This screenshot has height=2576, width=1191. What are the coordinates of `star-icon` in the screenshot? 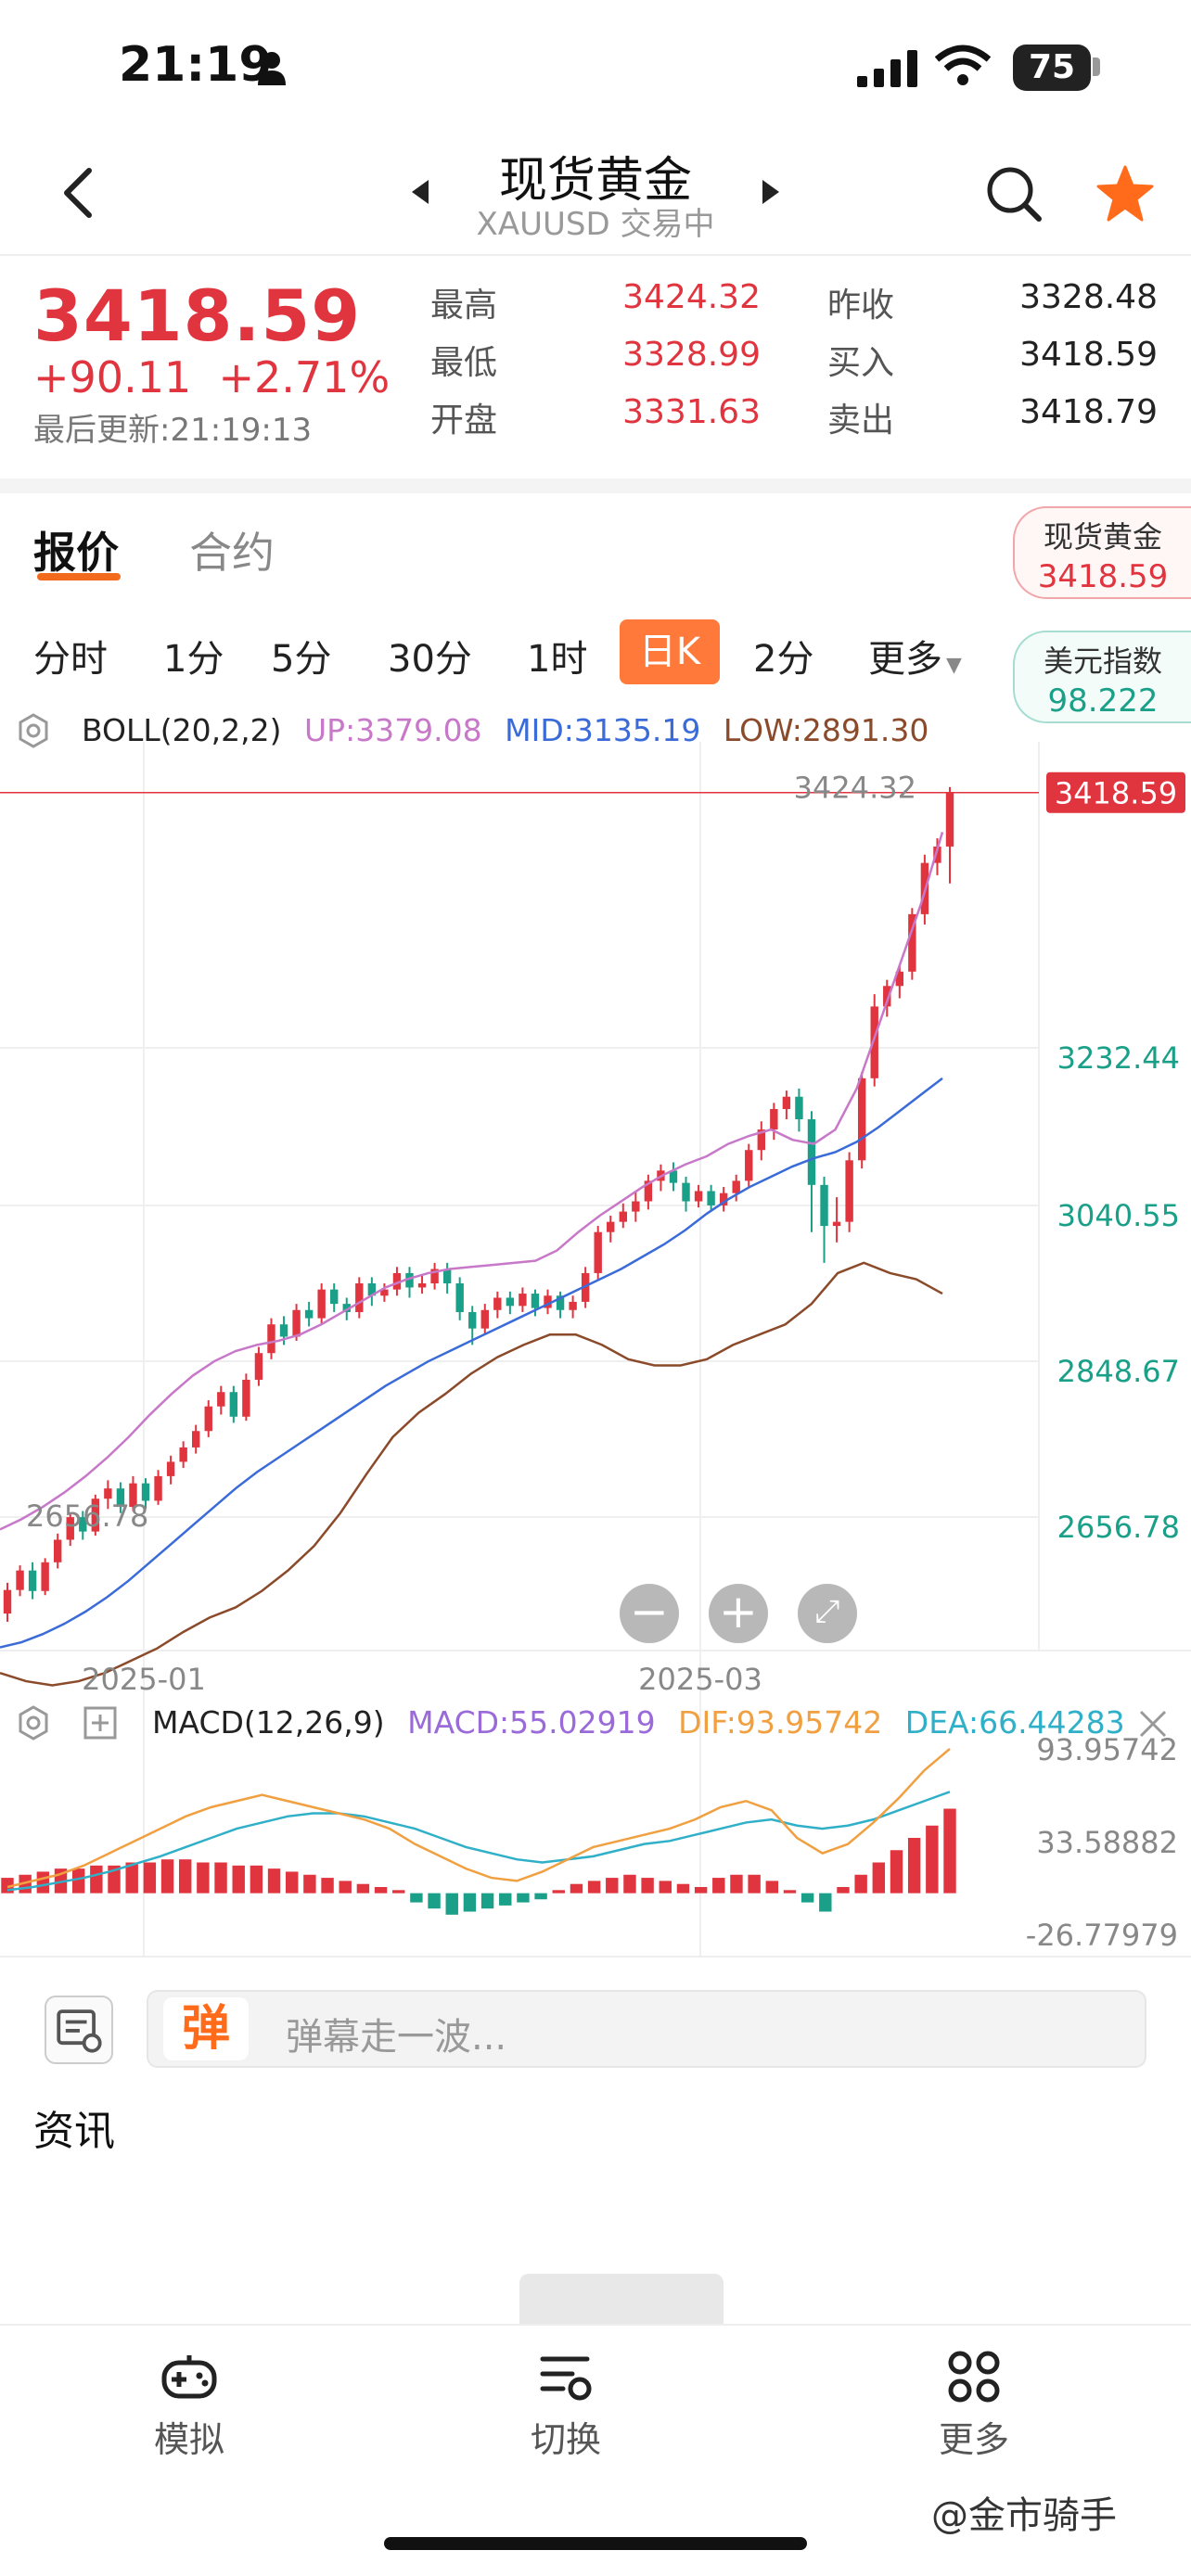 It's located at (1125, 193).